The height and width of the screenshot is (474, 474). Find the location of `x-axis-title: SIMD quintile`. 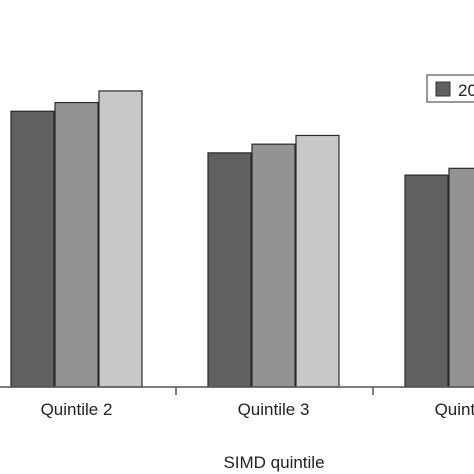

x-axis-title: SIMD quintile is located at coordinates (273, 462).